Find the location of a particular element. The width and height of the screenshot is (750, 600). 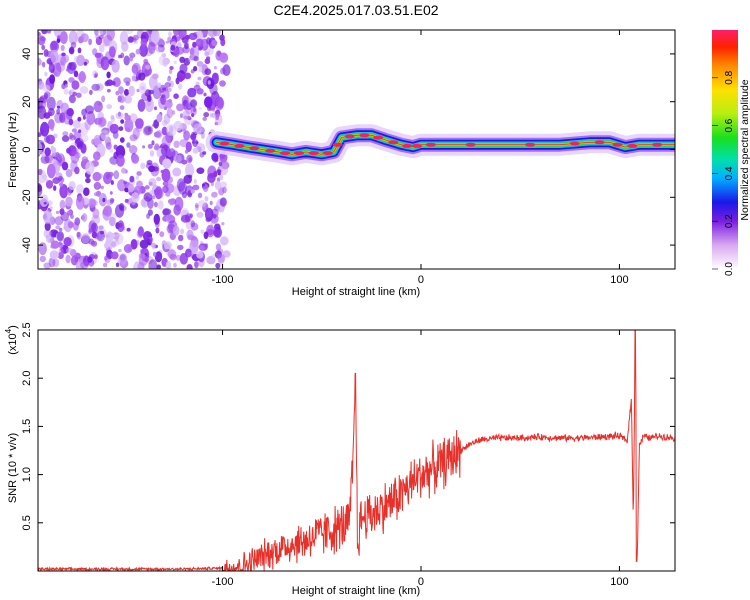

spectrogram-noise-region is located at coordinates (134, 149).